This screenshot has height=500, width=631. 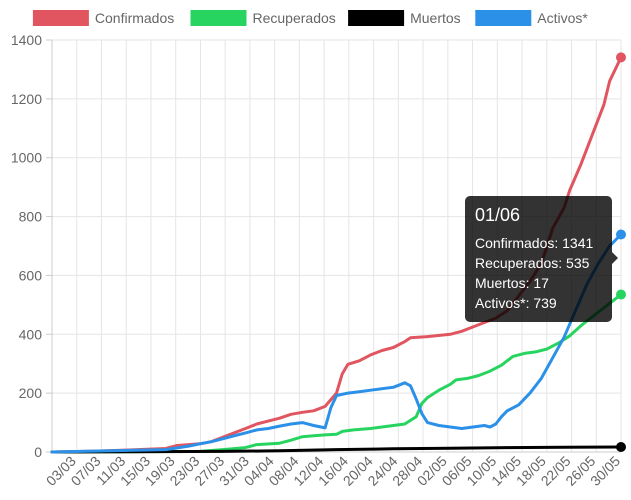 What do you see at coordinates (31, 217) in the screenshot?
I see `y-tick-label: 800` at bounding box center [31, 217].